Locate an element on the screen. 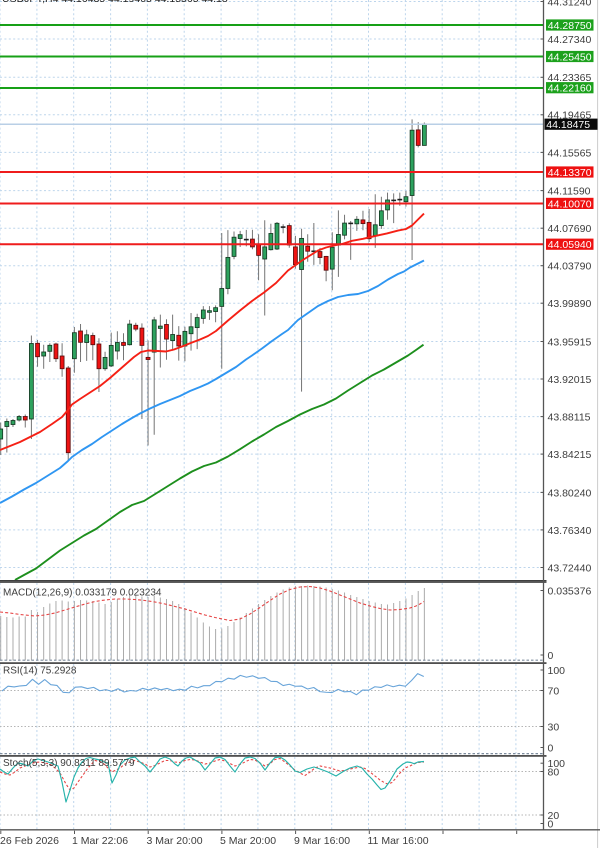 The image size is (600, 848). svg-text: 26 Feb 2026 is located at coordinates (29, 841).